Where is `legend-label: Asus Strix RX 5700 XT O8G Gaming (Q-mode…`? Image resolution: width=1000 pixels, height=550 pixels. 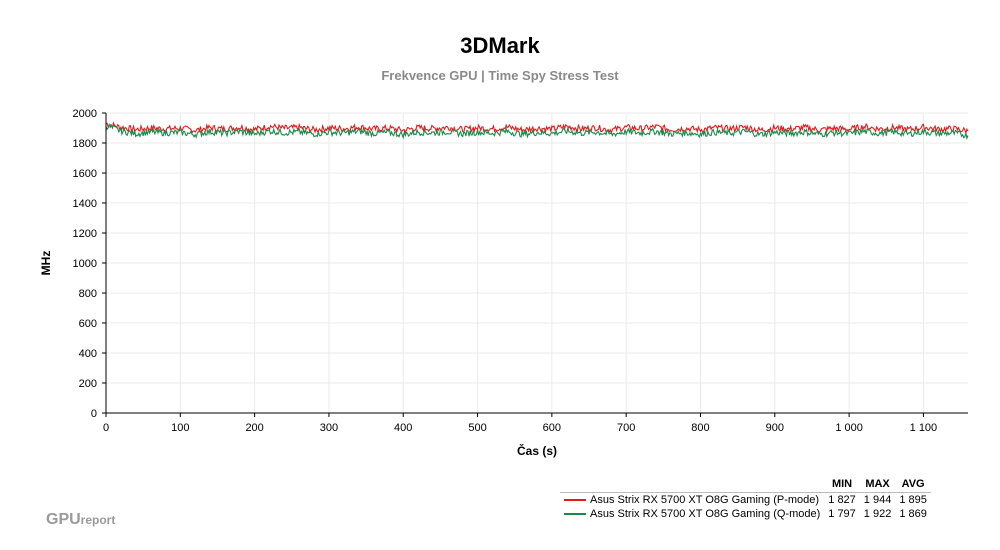 legend-label: Asus Strix RX 5700 XT O8G Gaming (Q-mode… is located at coordinates (705, 514).